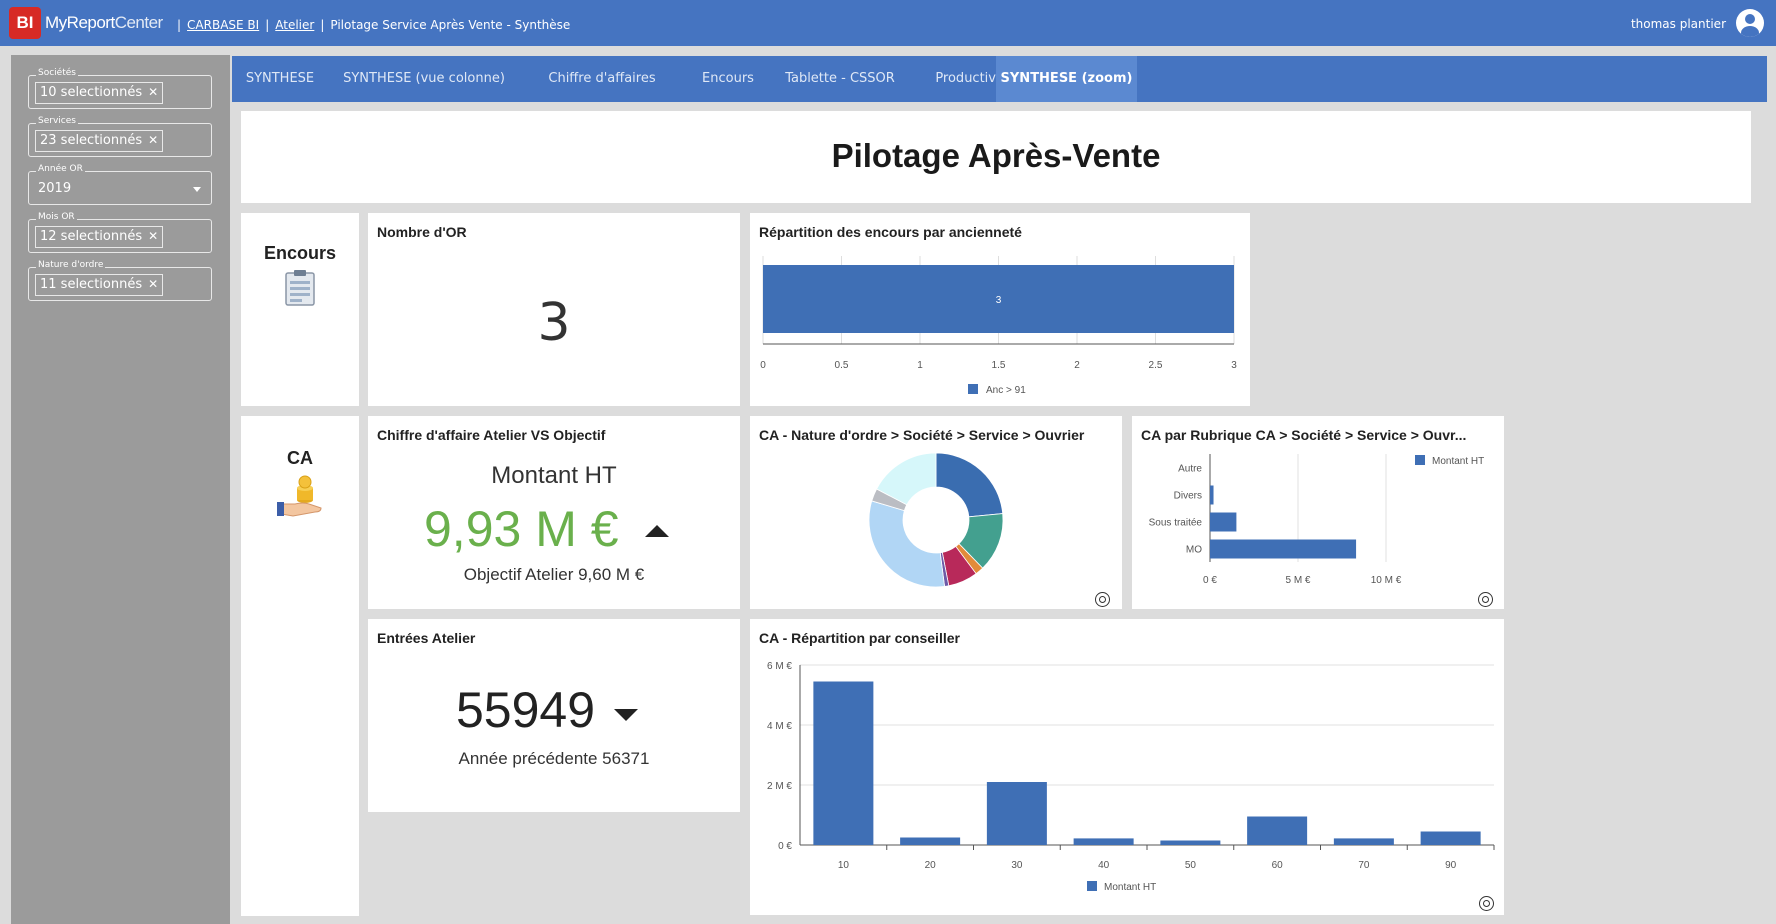  What do you see at coordinates (91, 284) in the screenshot?
I see `chip-value: 11 selectionnés` at bounding box center [91, 284].